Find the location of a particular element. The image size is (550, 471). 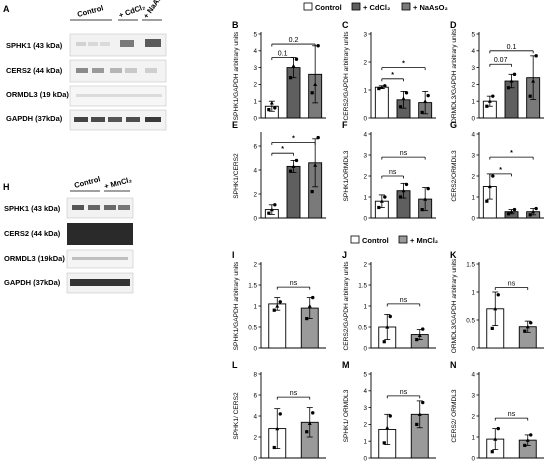

panel-letter: N is located at coordinates (453, 365).